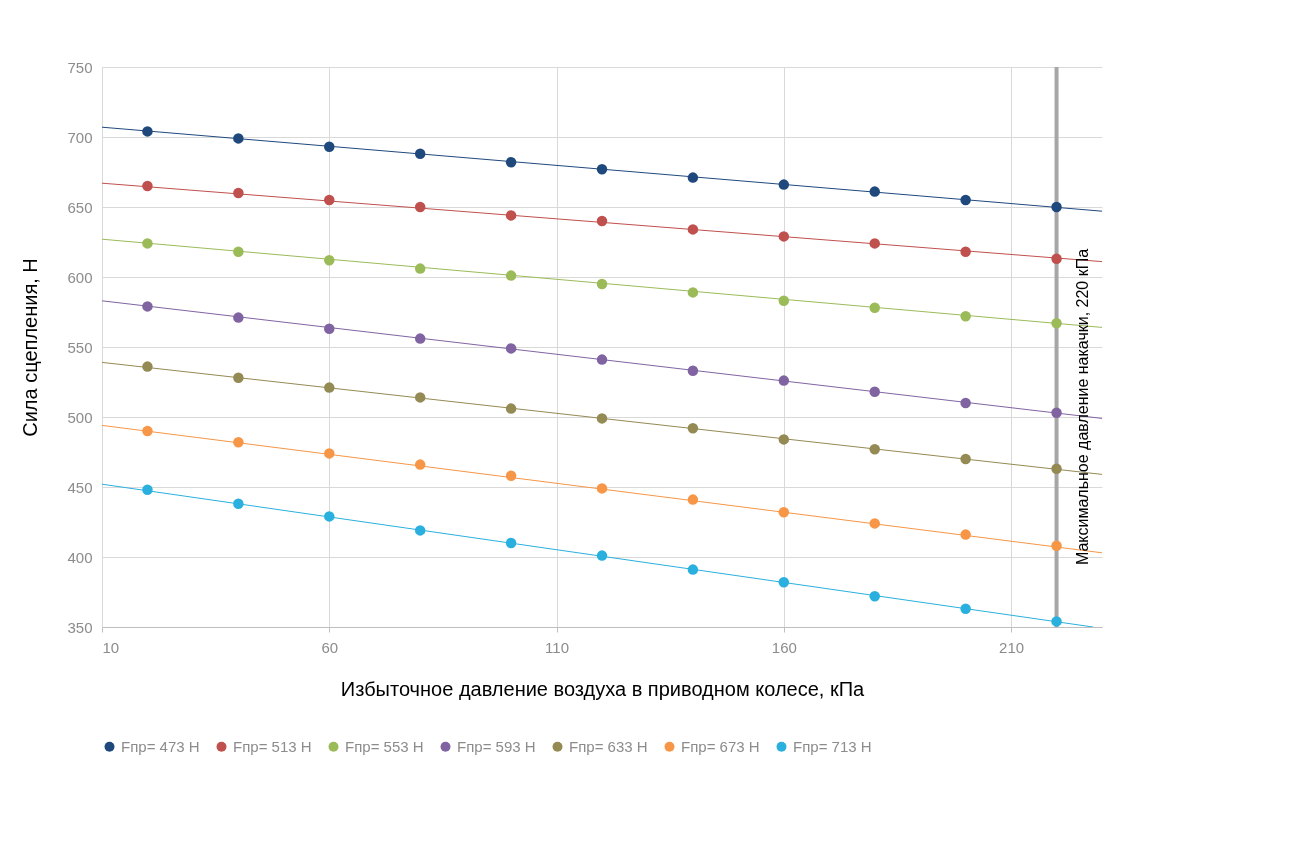 The height and width of the screenshot is (850, 1289). Describe the element at coordinates (80, 347) in the screenshot. I see `y-tick-label: 550` at that location.